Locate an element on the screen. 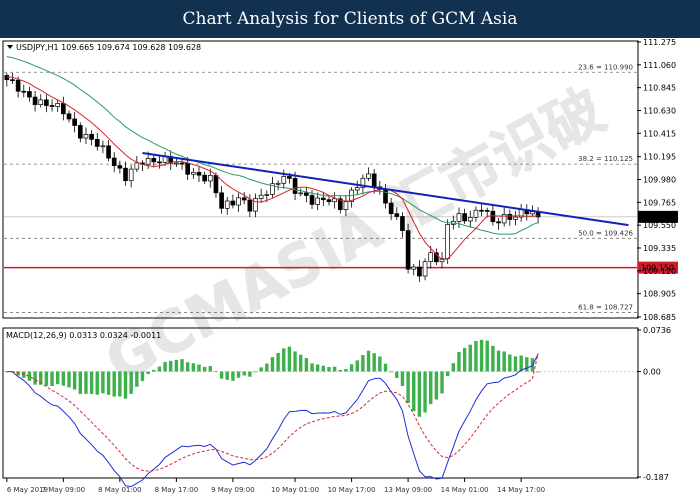 This screenshot has height=500, width=700. trendline-layer is located at coordinates (385, 189).